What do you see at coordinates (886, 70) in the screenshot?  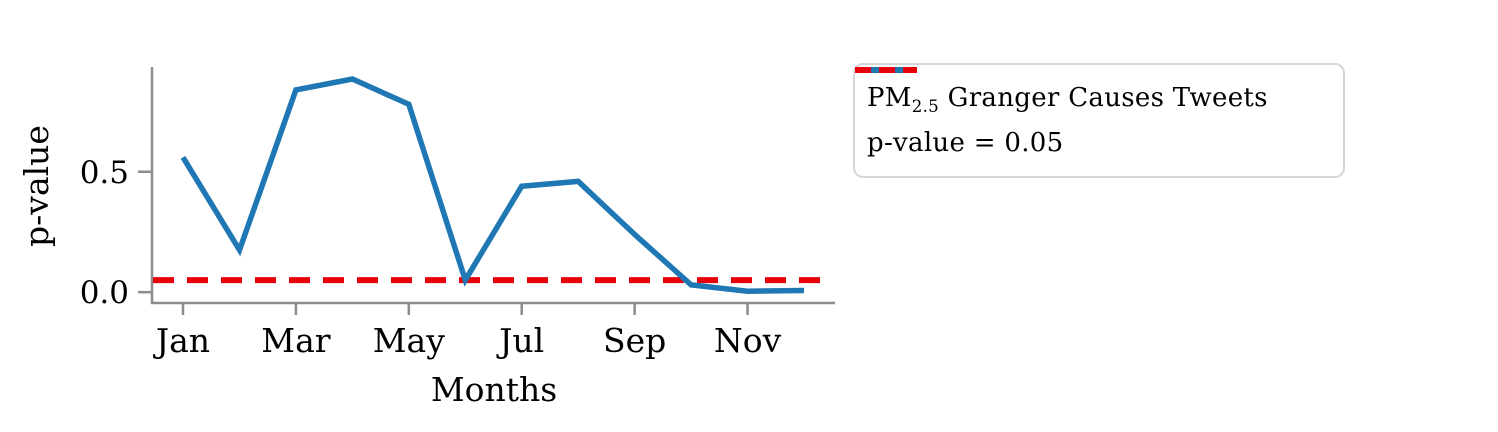 I see `legend-swatch-dashed-line` at bounding box center [886, 70].